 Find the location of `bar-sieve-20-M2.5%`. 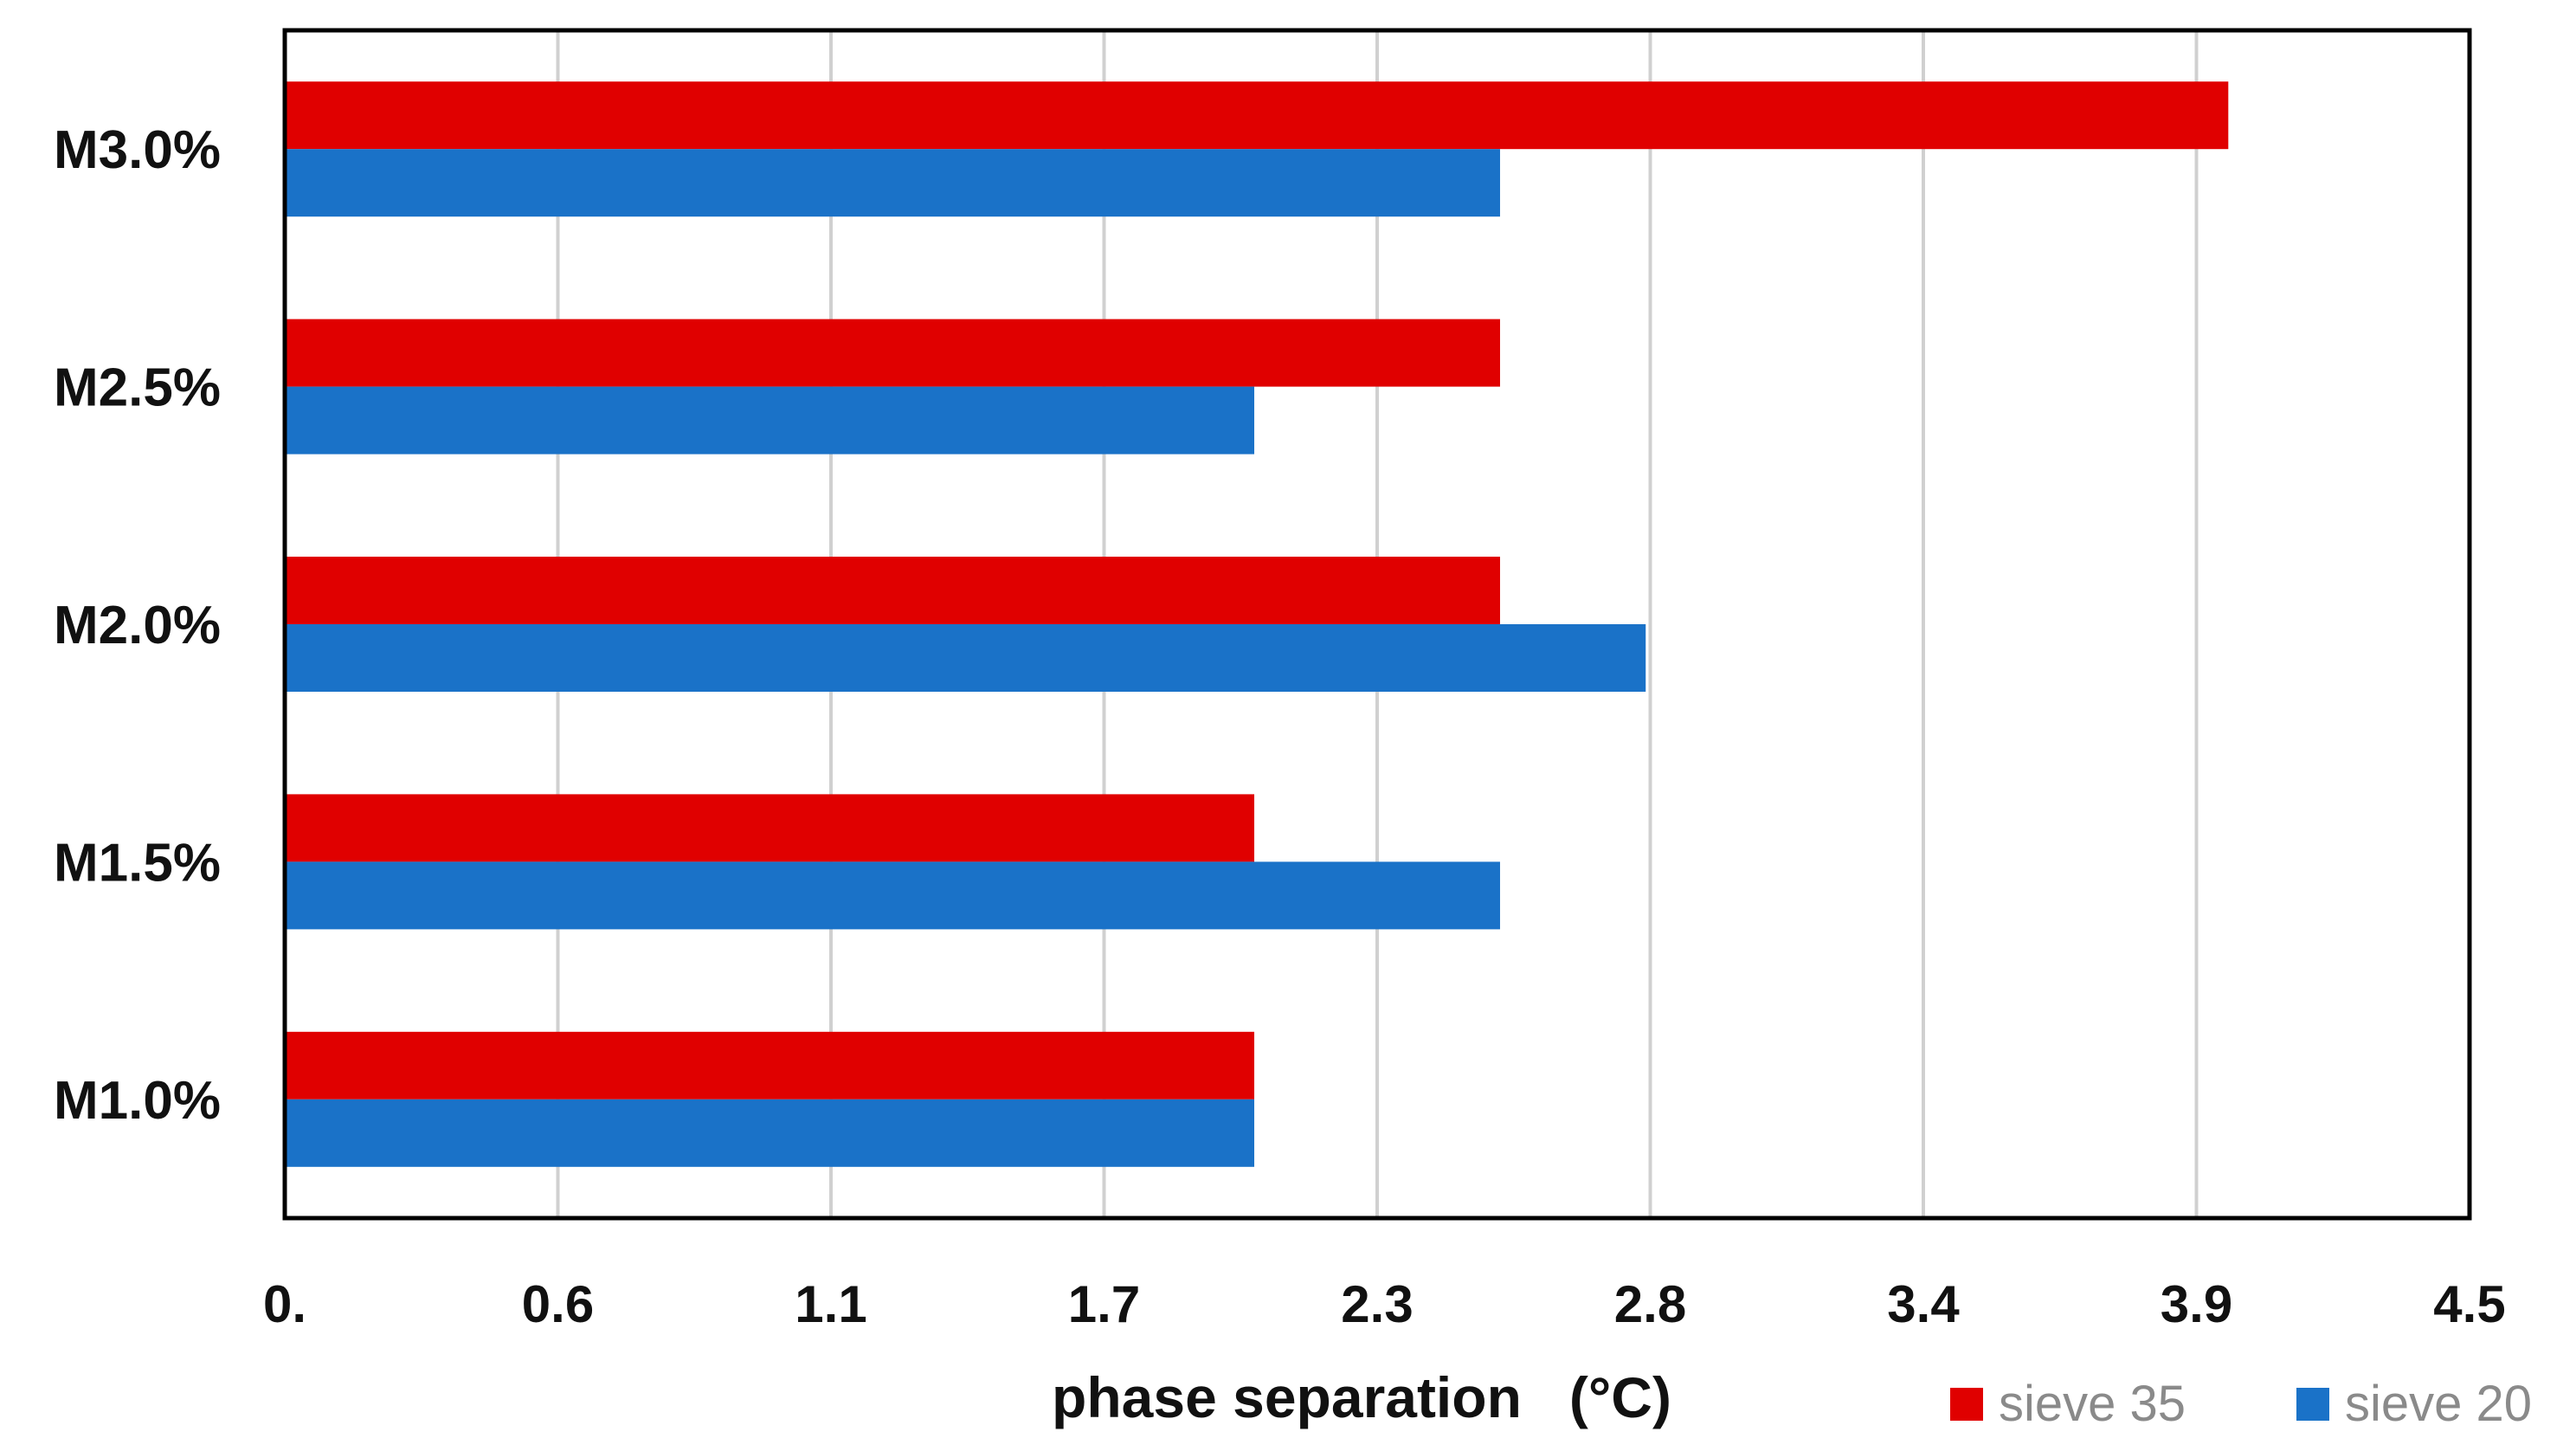

bar-sieve-20-M2.5% is located at coordinates (770, 420).